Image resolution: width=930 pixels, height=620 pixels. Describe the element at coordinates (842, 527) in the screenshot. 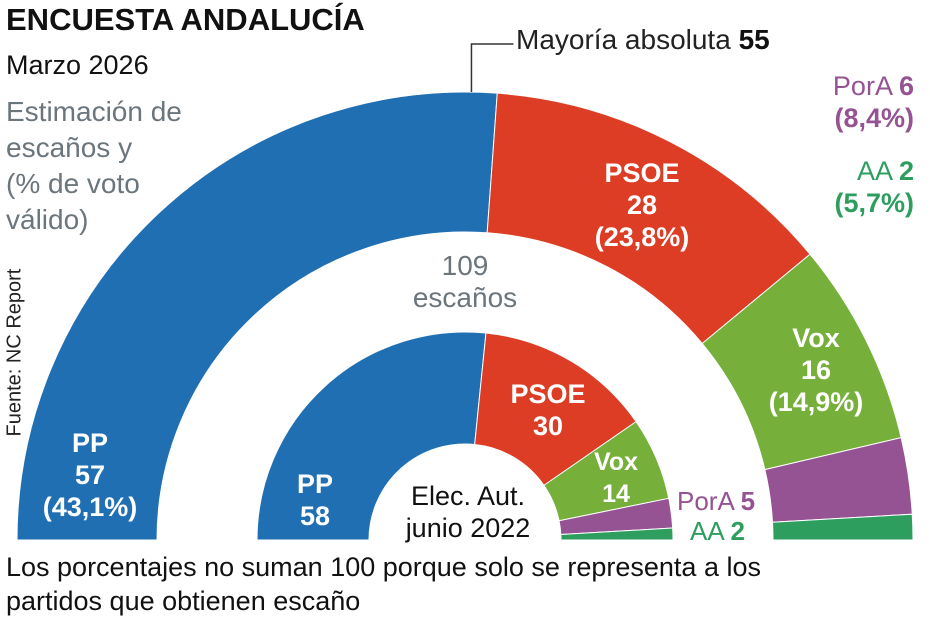

I see `seg-2026-aa` at that location.